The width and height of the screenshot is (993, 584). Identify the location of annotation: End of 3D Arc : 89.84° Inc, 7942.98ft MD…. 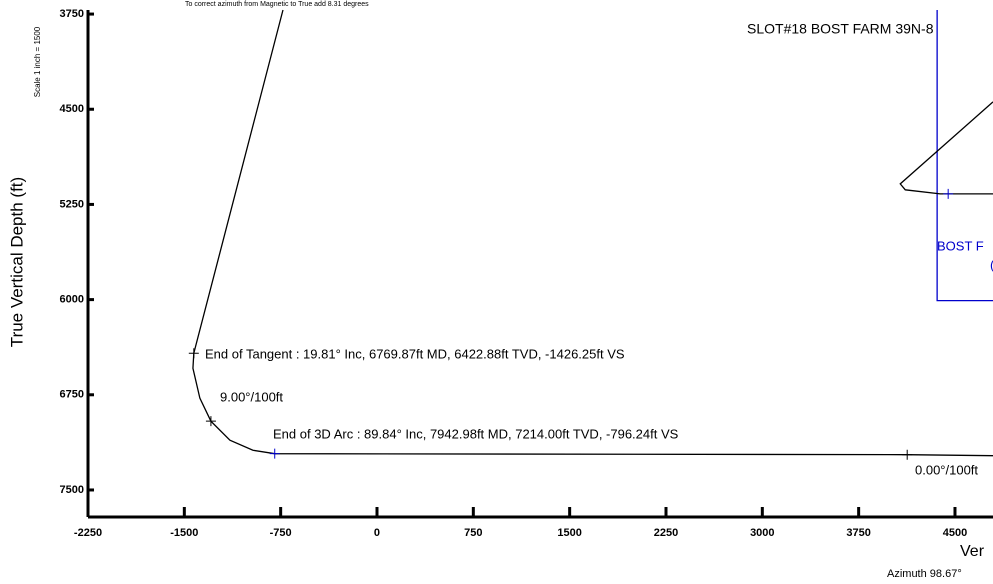
(476, 433).